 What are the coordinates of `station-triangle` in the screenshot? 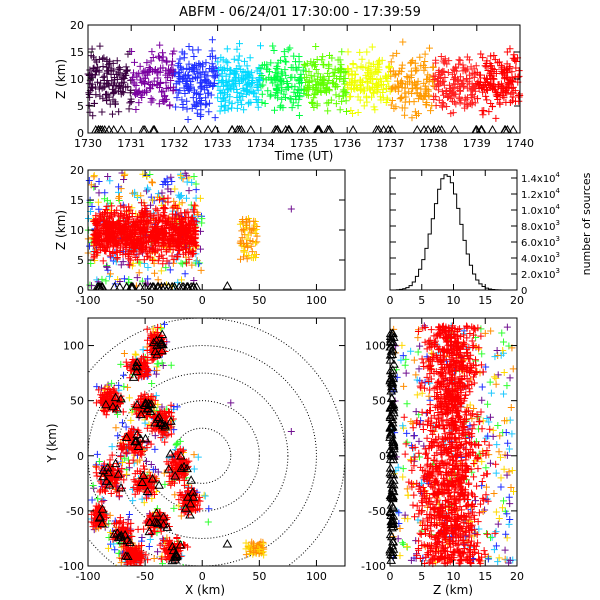 It's located at (227, 543).